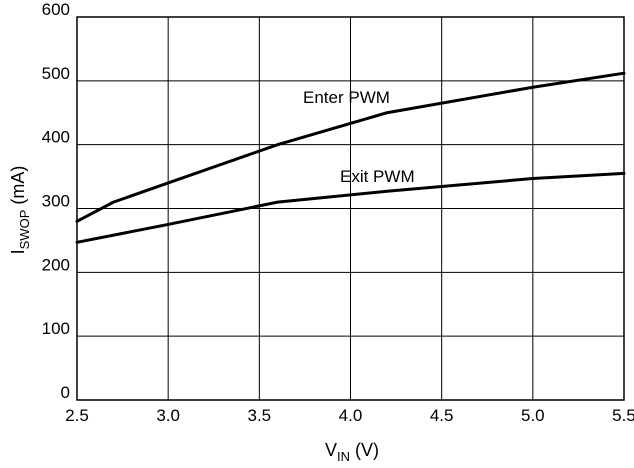 Image resolution: width=634 pixels, height=468 pixels. What do you see at coordinates (533, 415) in the screenshot?
I see `x-tick-label: 5.0` at bounding box center [533, 415].